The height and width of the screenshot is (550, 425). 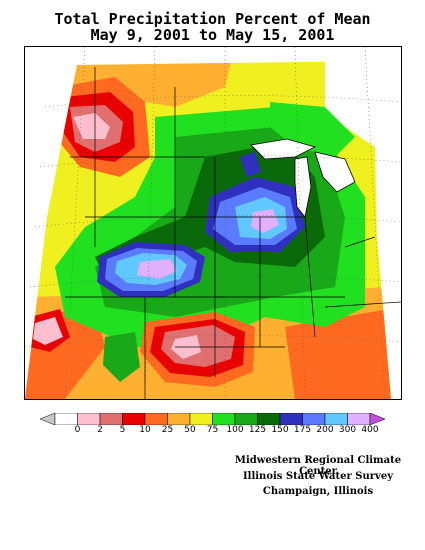 I want to click on legend-label: 5, so click(x=122, y=430).